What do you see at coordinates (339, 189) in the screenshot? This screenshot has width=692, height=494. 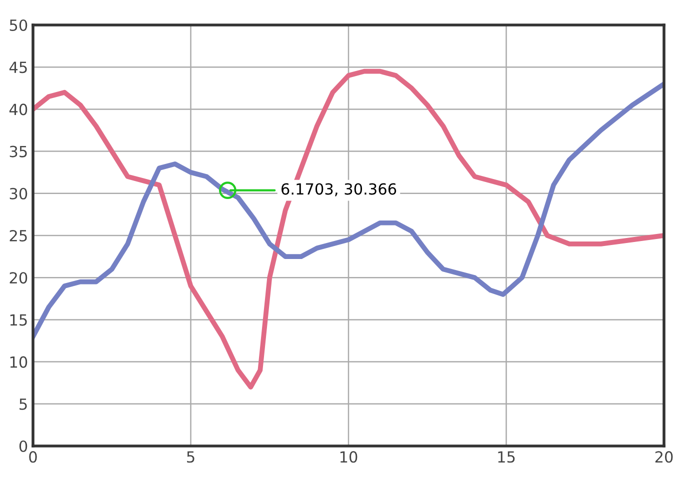 I see `annotation: 6.1703, 30.366` at bounding box center [339, 189].